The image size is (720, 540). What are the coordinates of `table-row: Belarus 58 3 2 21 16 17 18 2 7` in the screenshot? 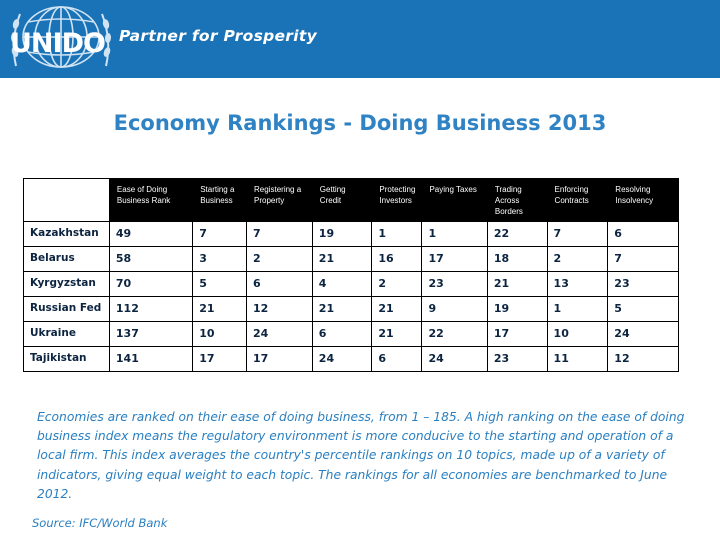 It's located at (351, 259).